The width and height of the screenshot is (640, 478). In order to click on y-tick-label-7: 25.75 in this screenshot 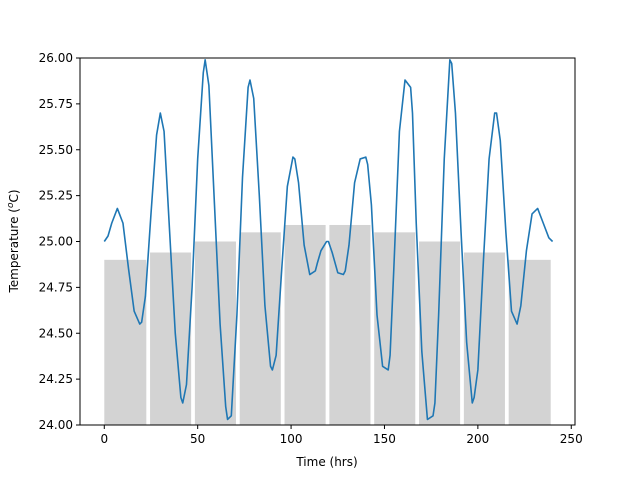, I will do `click(56, 104)`.